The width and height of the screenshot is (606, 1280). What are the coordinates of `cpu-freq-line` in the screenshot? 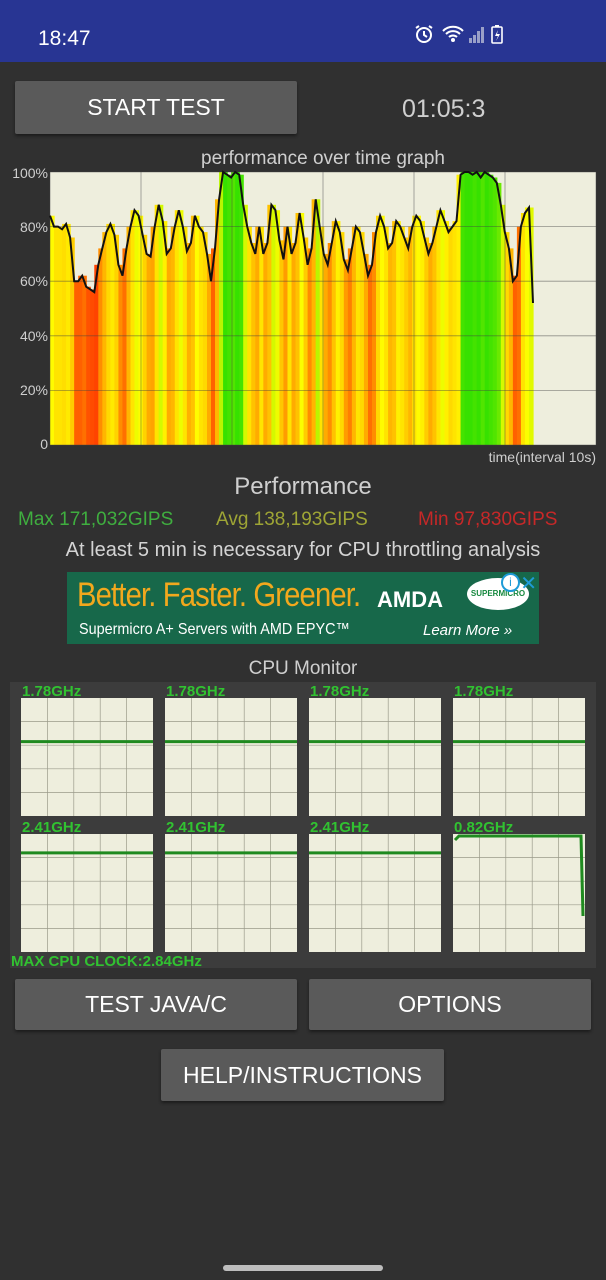 It's located at (519, 875).